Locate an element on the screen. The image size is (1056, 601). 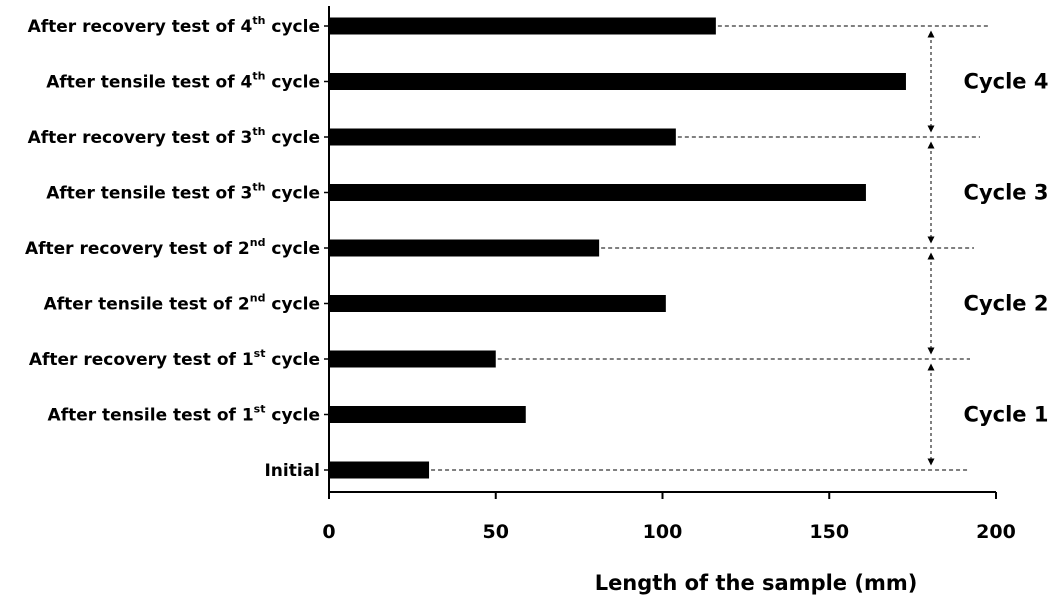
x-tick-label: 0 is located at coordinates (328, 532).